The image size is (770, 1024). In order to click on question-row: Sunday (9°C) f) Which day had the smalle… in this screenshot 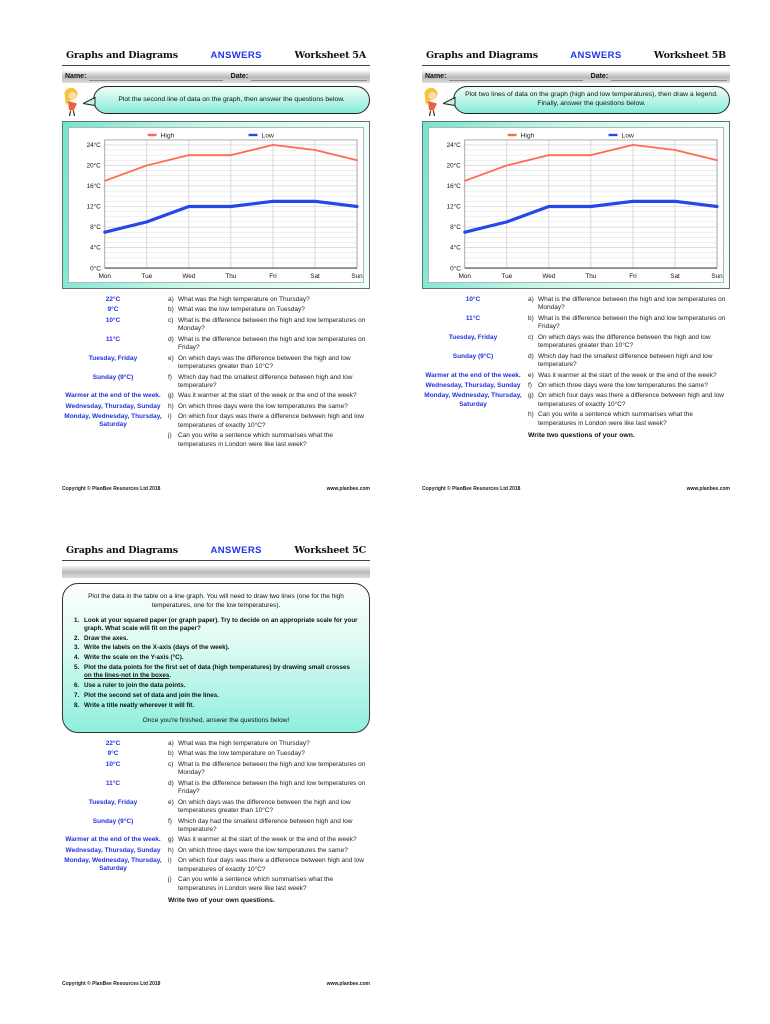, I will do `click(216, 826)`.